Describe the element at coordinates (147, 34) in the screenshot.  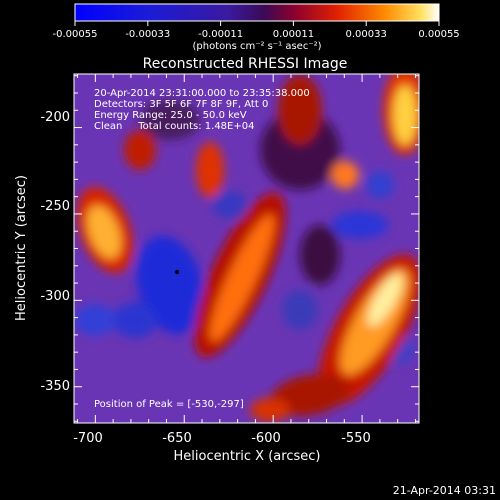
I see `colorbar-tick-label: -0.00033` at that location.